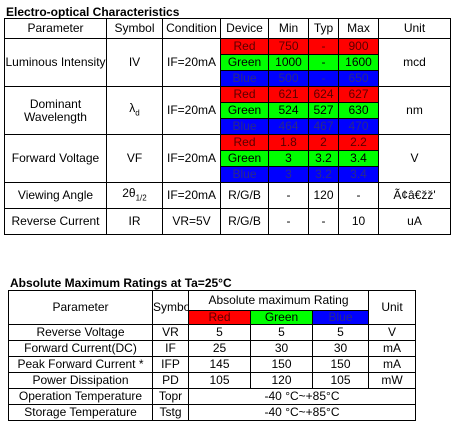  What do you see at coordinates (323, 28) in the screenshot?
I see `header-cell: Typ` at bounding box center [323, 28].